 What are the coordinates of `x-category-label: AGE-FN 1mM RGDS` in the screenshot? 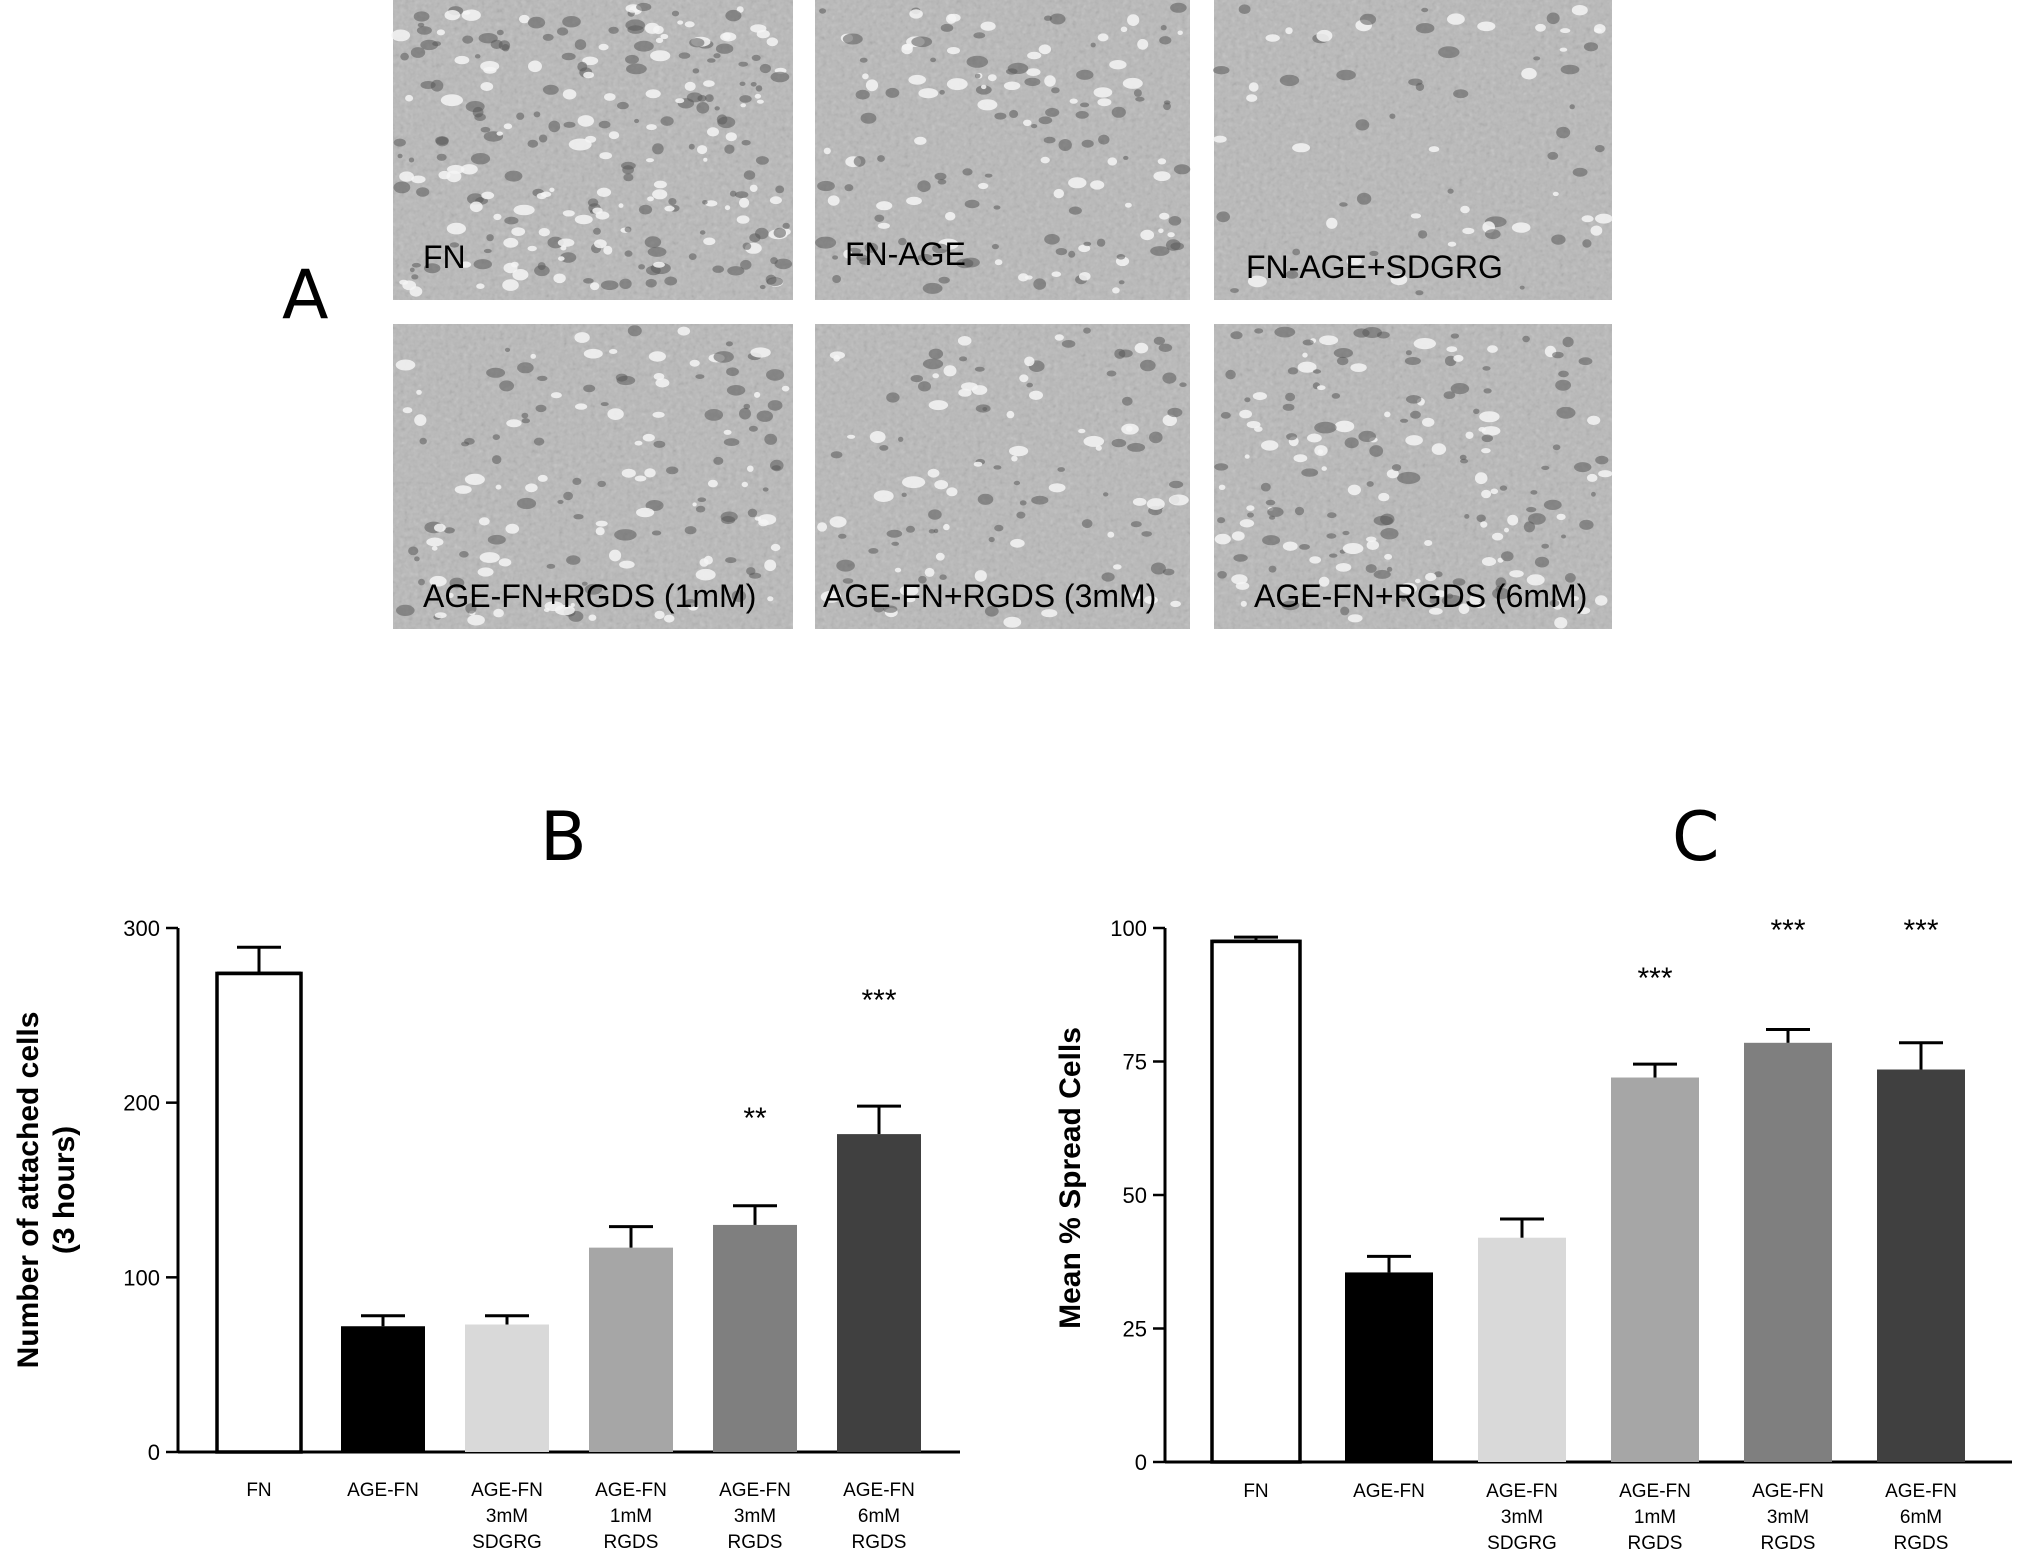 It's located at (1655, 1517).